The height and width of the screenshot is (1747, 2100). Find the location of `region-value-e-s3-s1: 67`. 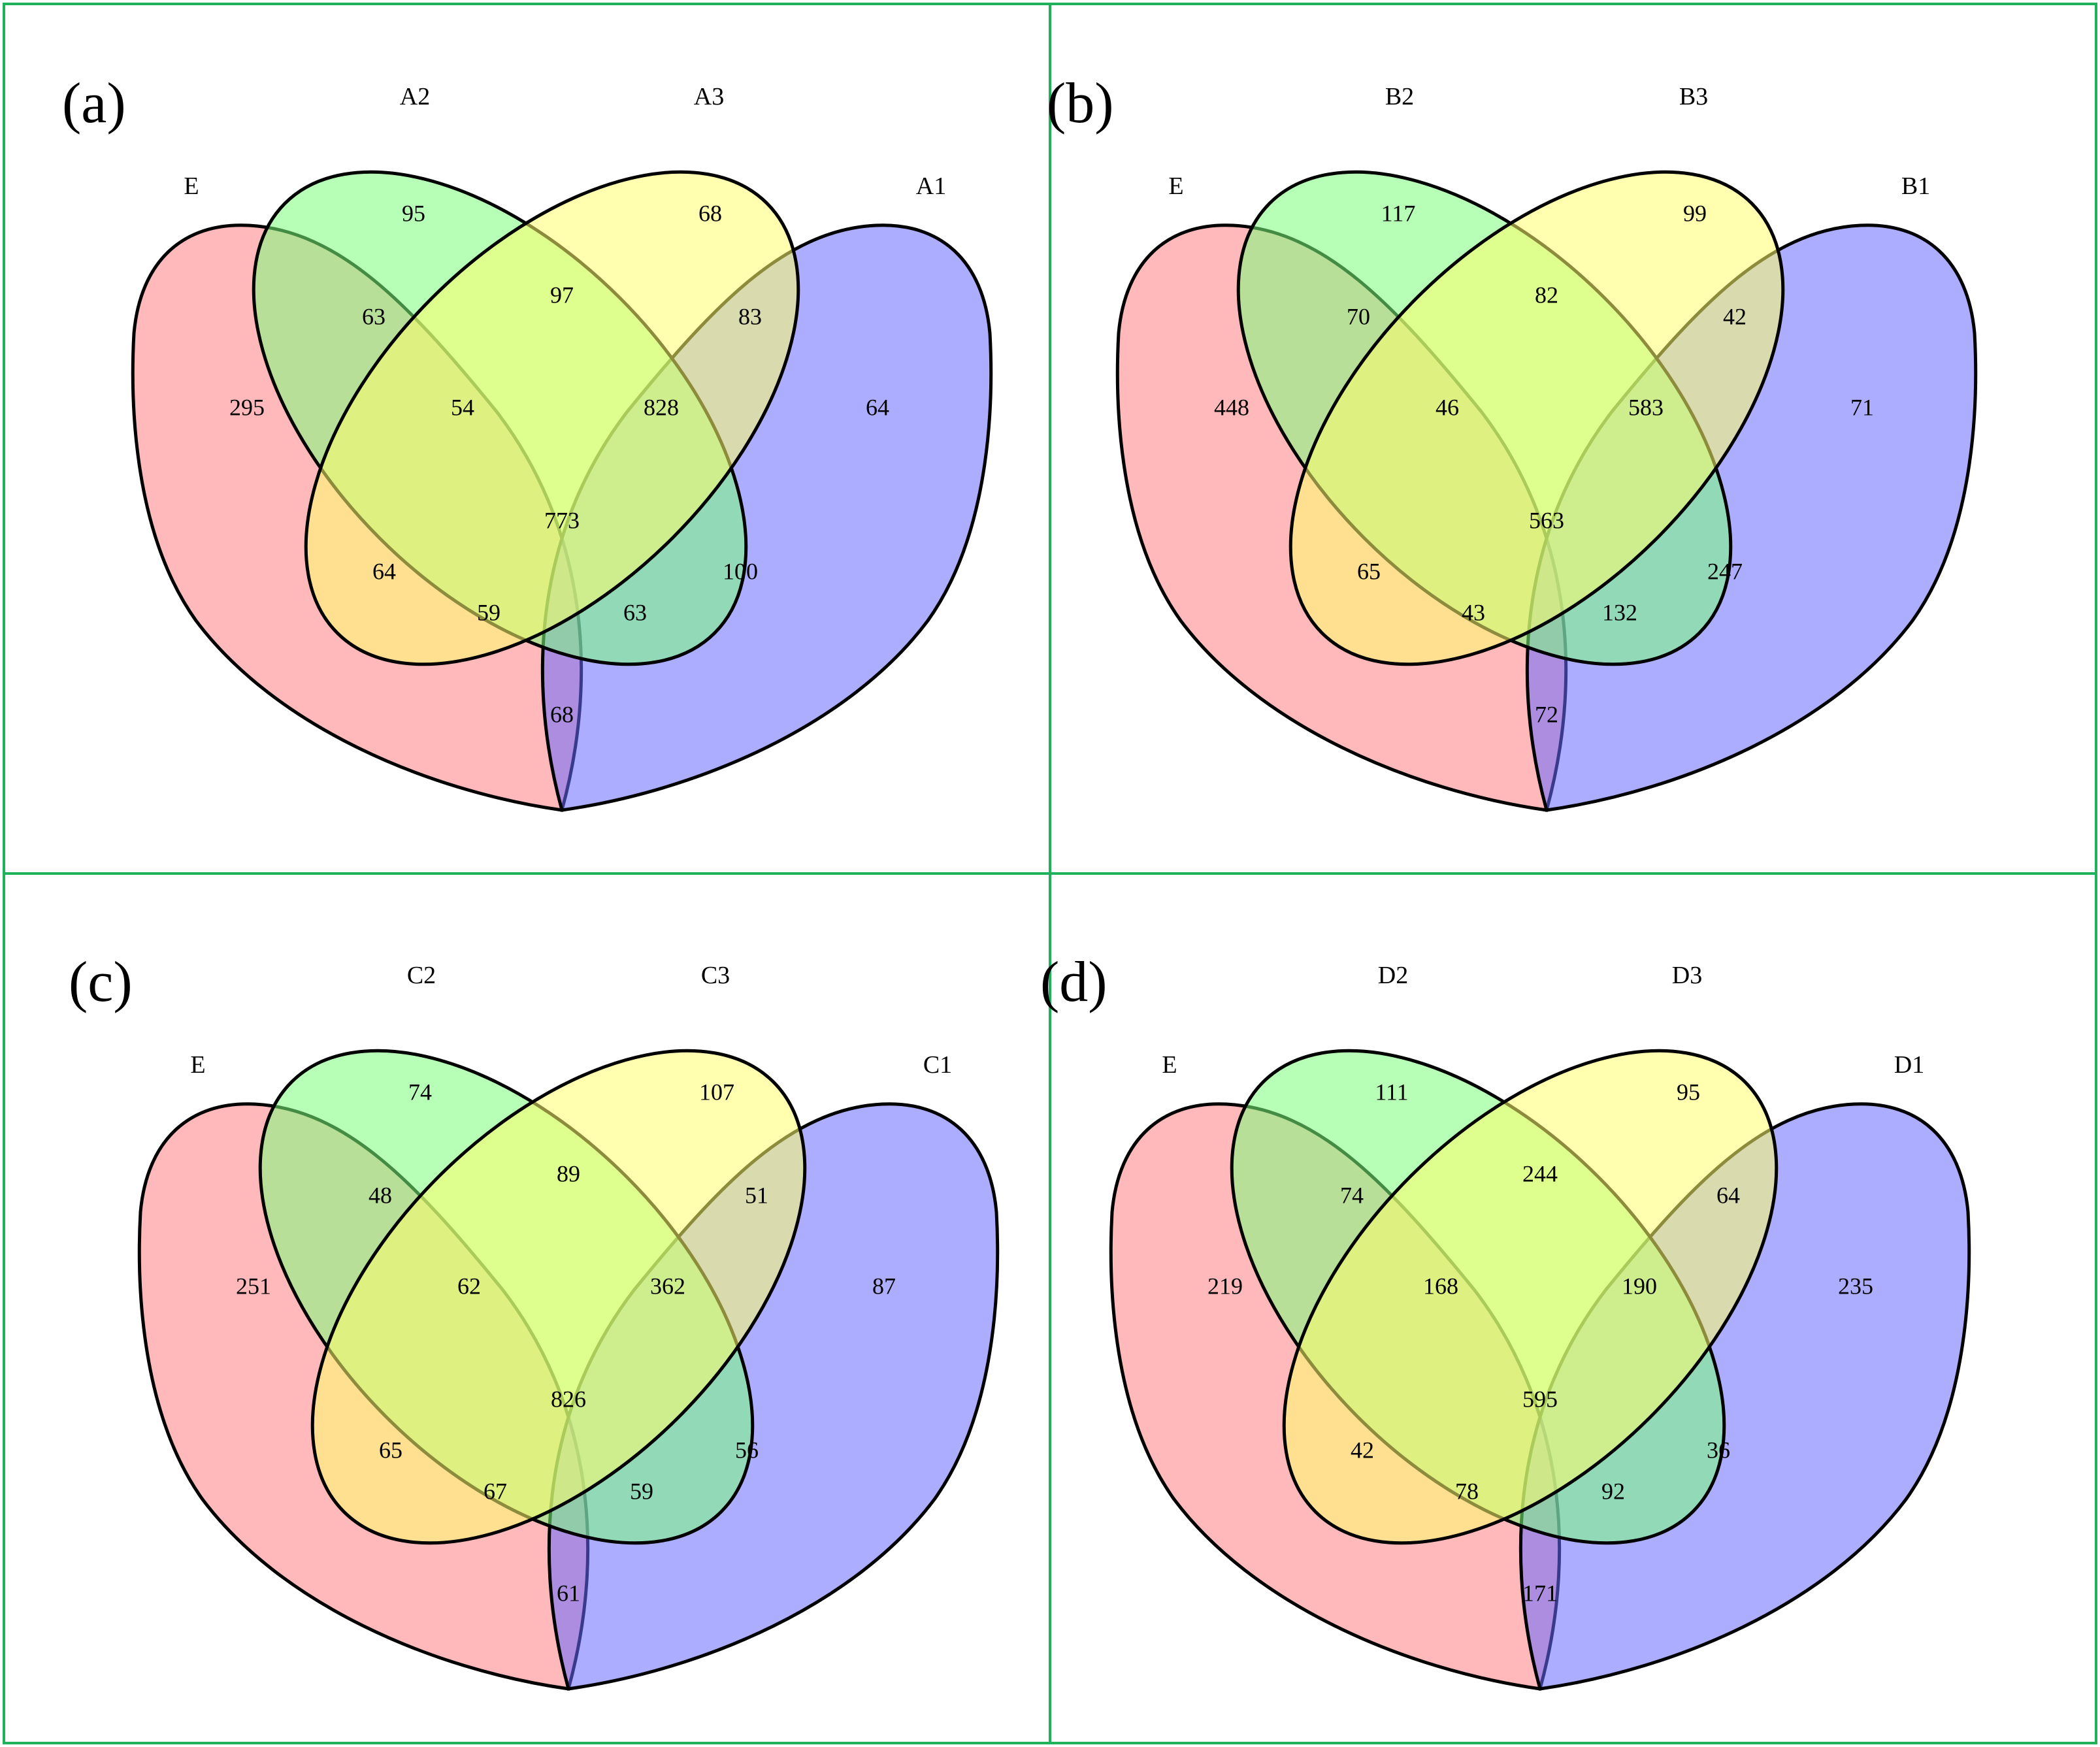

region-value-e-s3-s1: 67 is located at coordinates (496, 1491).